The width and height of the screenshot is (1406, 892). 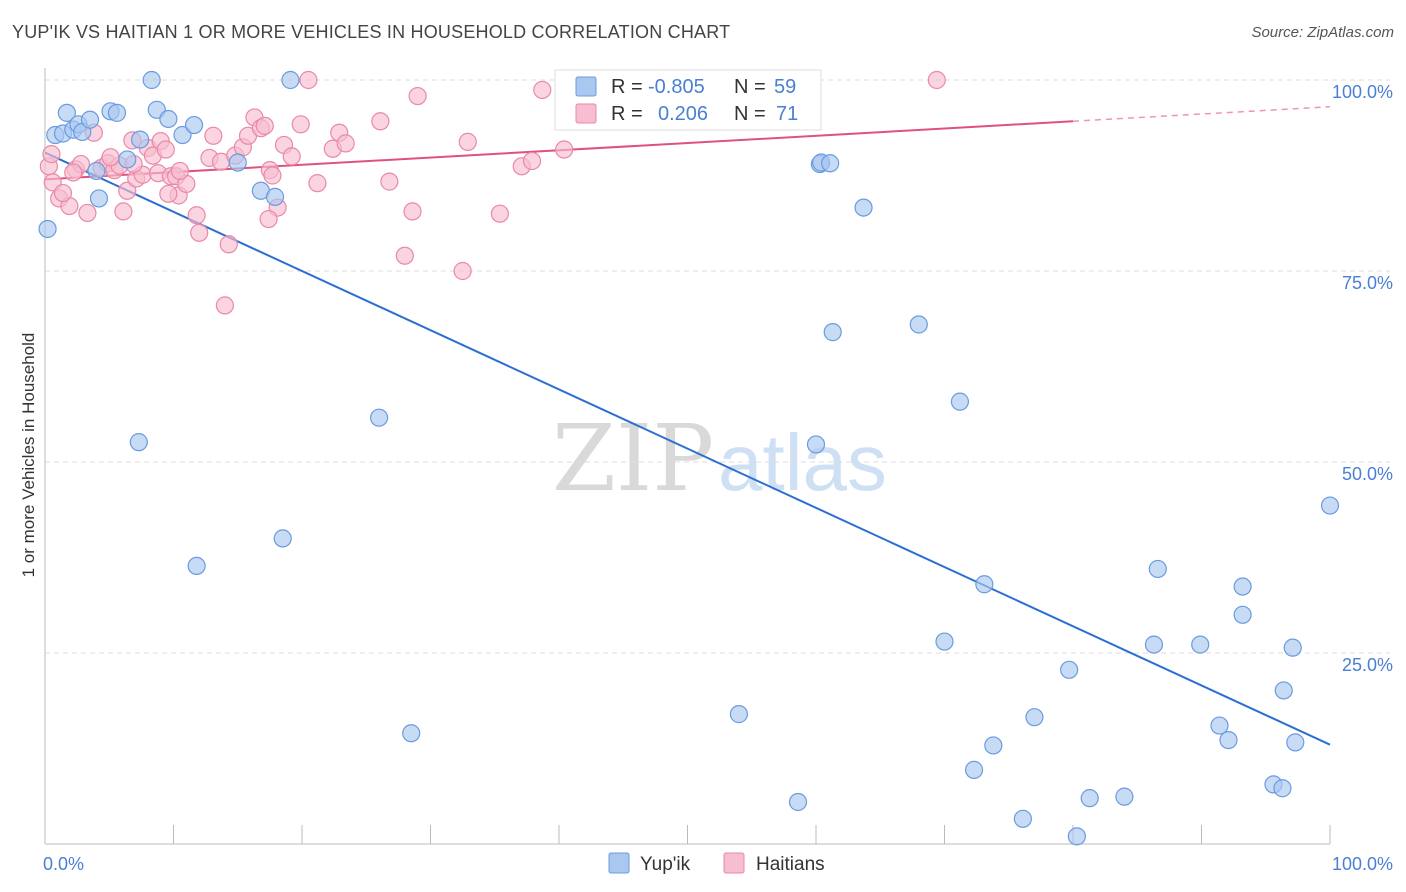 I want to click on legend-swatch-haitians, so click(x=586, y=113).